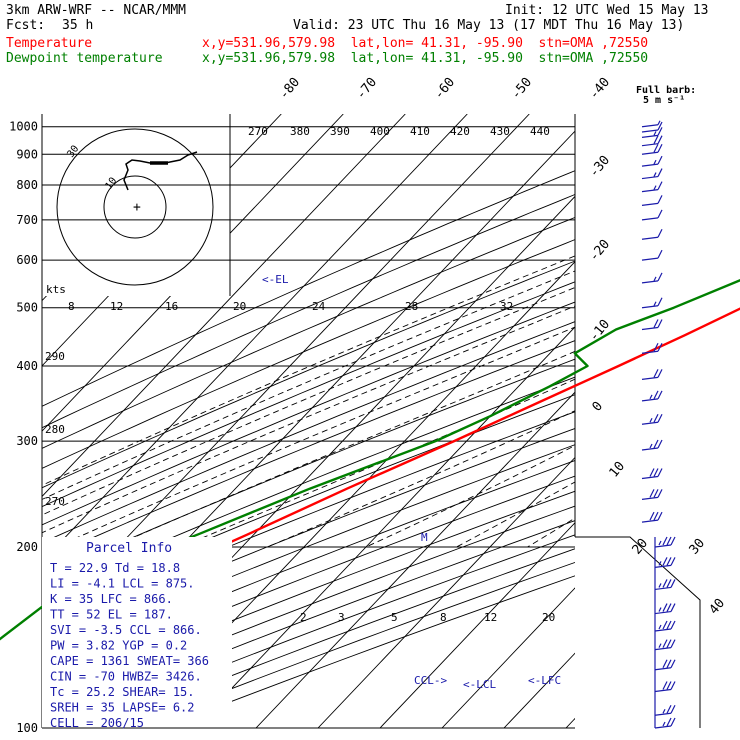 Image resolution: width=740 pixels, height=740 pixels. Describe the element at coordinates (607, 10) in the screenshot. I see `init-time: Init: 12 UTC Wed 15 May 13` at that location.